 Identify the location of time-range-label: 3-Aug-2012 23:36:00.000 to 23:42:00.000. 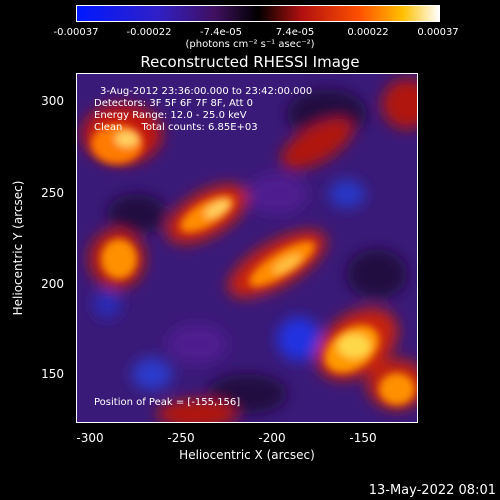
(206, 91).